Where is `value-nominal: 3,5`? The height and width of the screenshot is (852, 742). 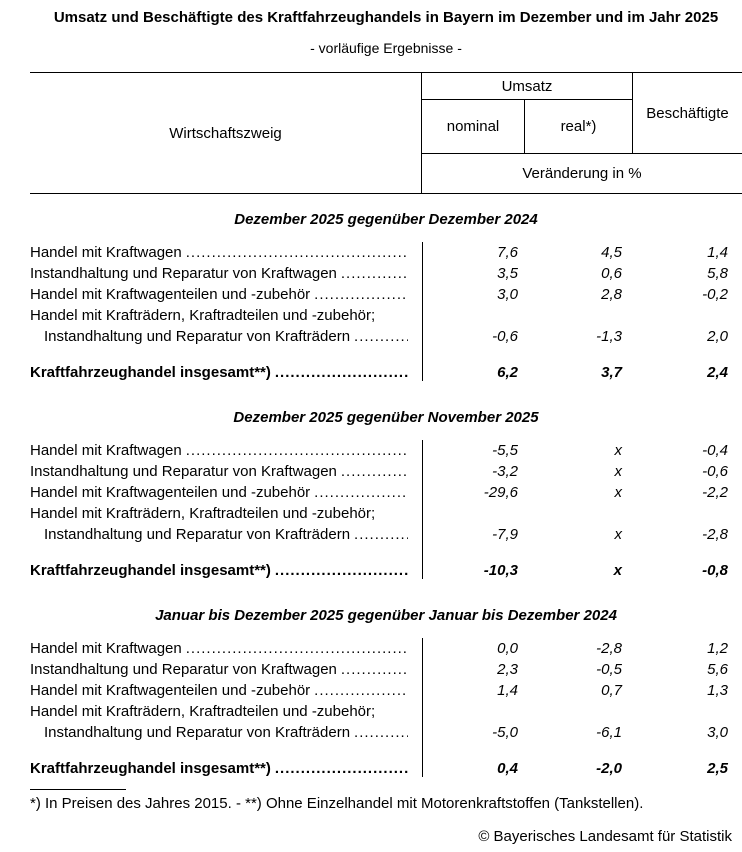
value-nominal: 3,5 is located at coordinates (507, 273).